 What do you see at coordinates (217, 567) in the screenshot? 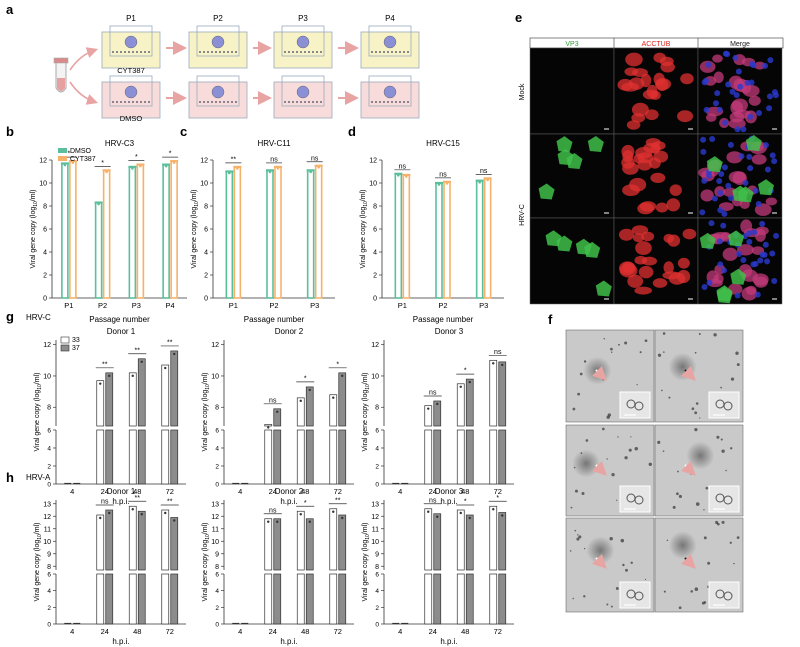
I see `y-tick-label: 8` at bounding box center [217, 567].